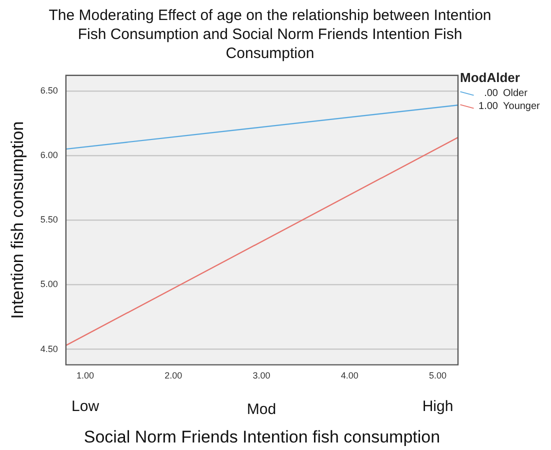  Describe the element at coordinates (349, 375) in the screenshot. I see `x-tick-label: 4.00` at that location.